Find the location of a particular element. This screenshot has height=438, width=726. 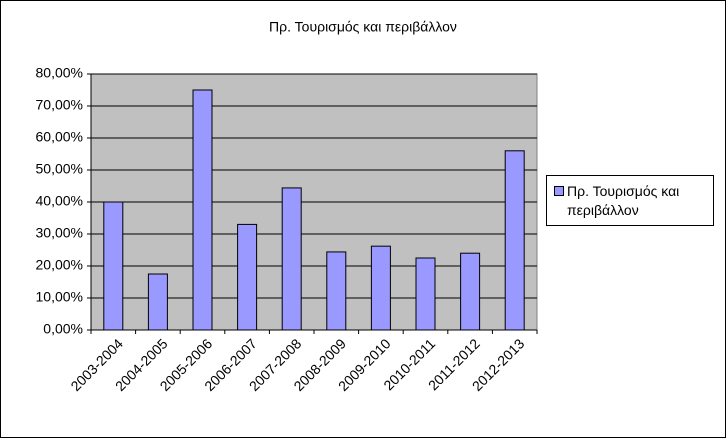

y-tick-label: 60,00% is located at coordinates (59, 137).